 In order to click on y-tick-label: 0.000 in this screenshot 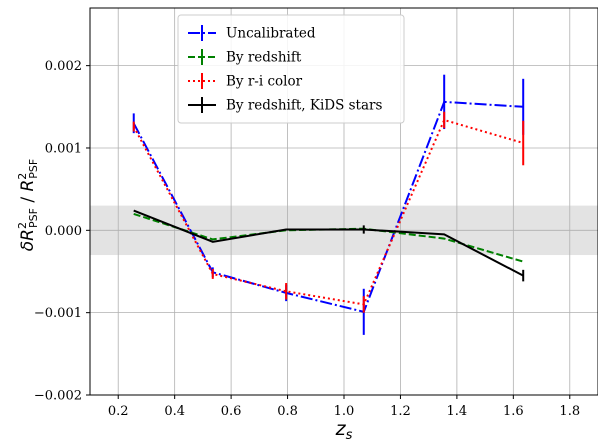, I will do `click(63, 231)`.